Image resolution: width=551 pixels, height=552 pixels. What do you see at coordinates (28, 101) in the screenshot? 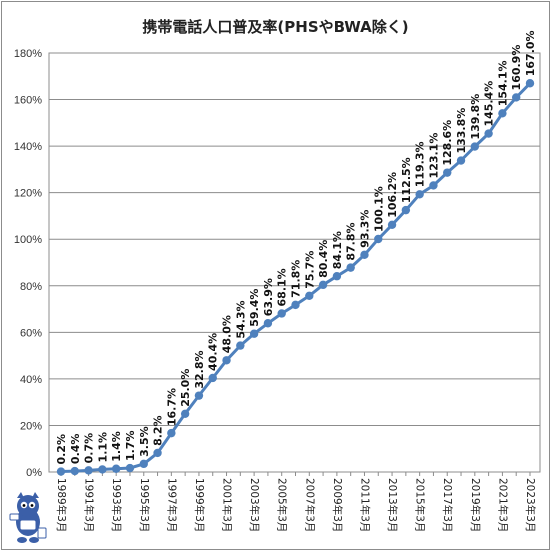
I see `y-tick-label: 160%` at bounding box center [28, 101].